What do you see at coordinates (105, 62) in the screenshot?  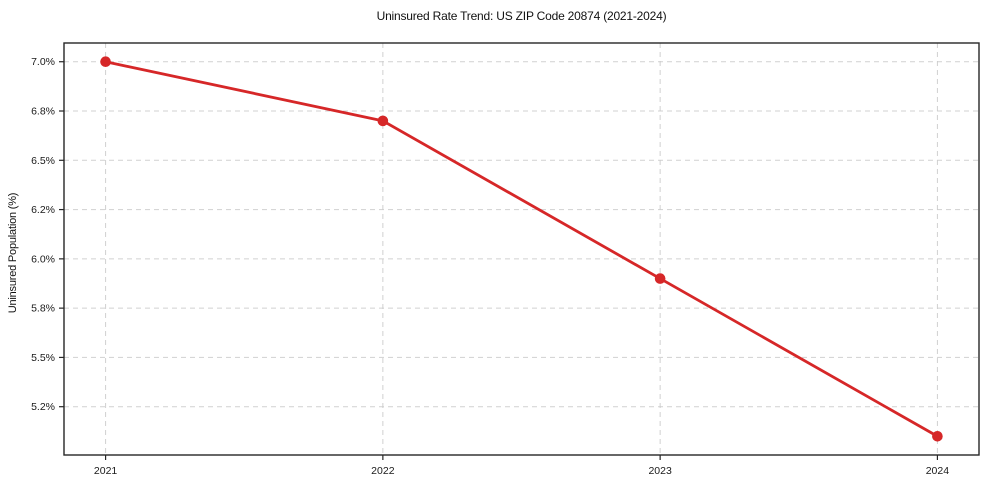 I see `data-point-2021` at bounding box center [105, 62].